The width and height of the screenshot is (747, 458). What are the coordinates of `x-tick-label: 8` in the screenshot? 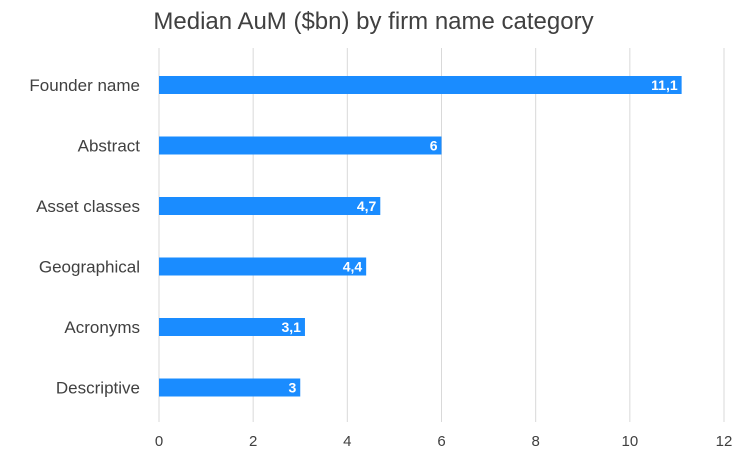 It's located at (535, 441).